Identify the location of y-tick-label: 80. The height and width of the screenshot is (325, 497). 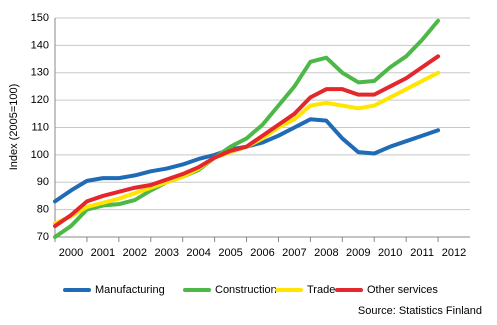
(43, 210).